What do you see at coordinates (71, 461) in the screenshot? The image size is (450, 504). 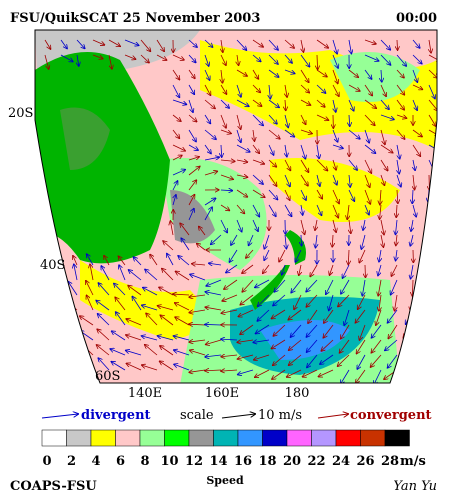 I see `colorbar-tick: 2` at bounding box center [71, 461].